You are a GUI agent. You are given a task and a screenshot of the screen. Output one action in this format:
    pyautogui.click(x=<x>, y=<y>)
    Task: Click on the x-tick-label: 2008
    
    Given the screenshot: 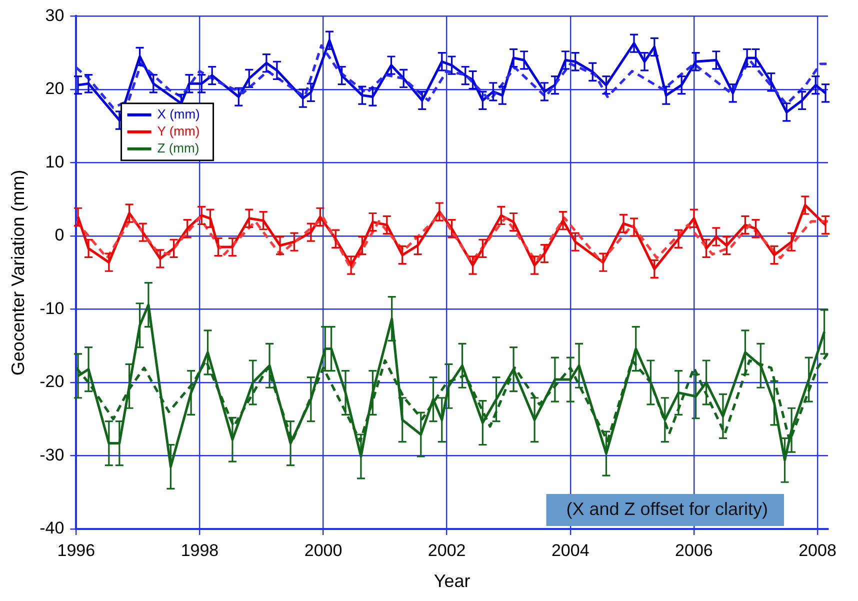 What is the action you would take?
    pyautogui.click(x=817, y=550)
    